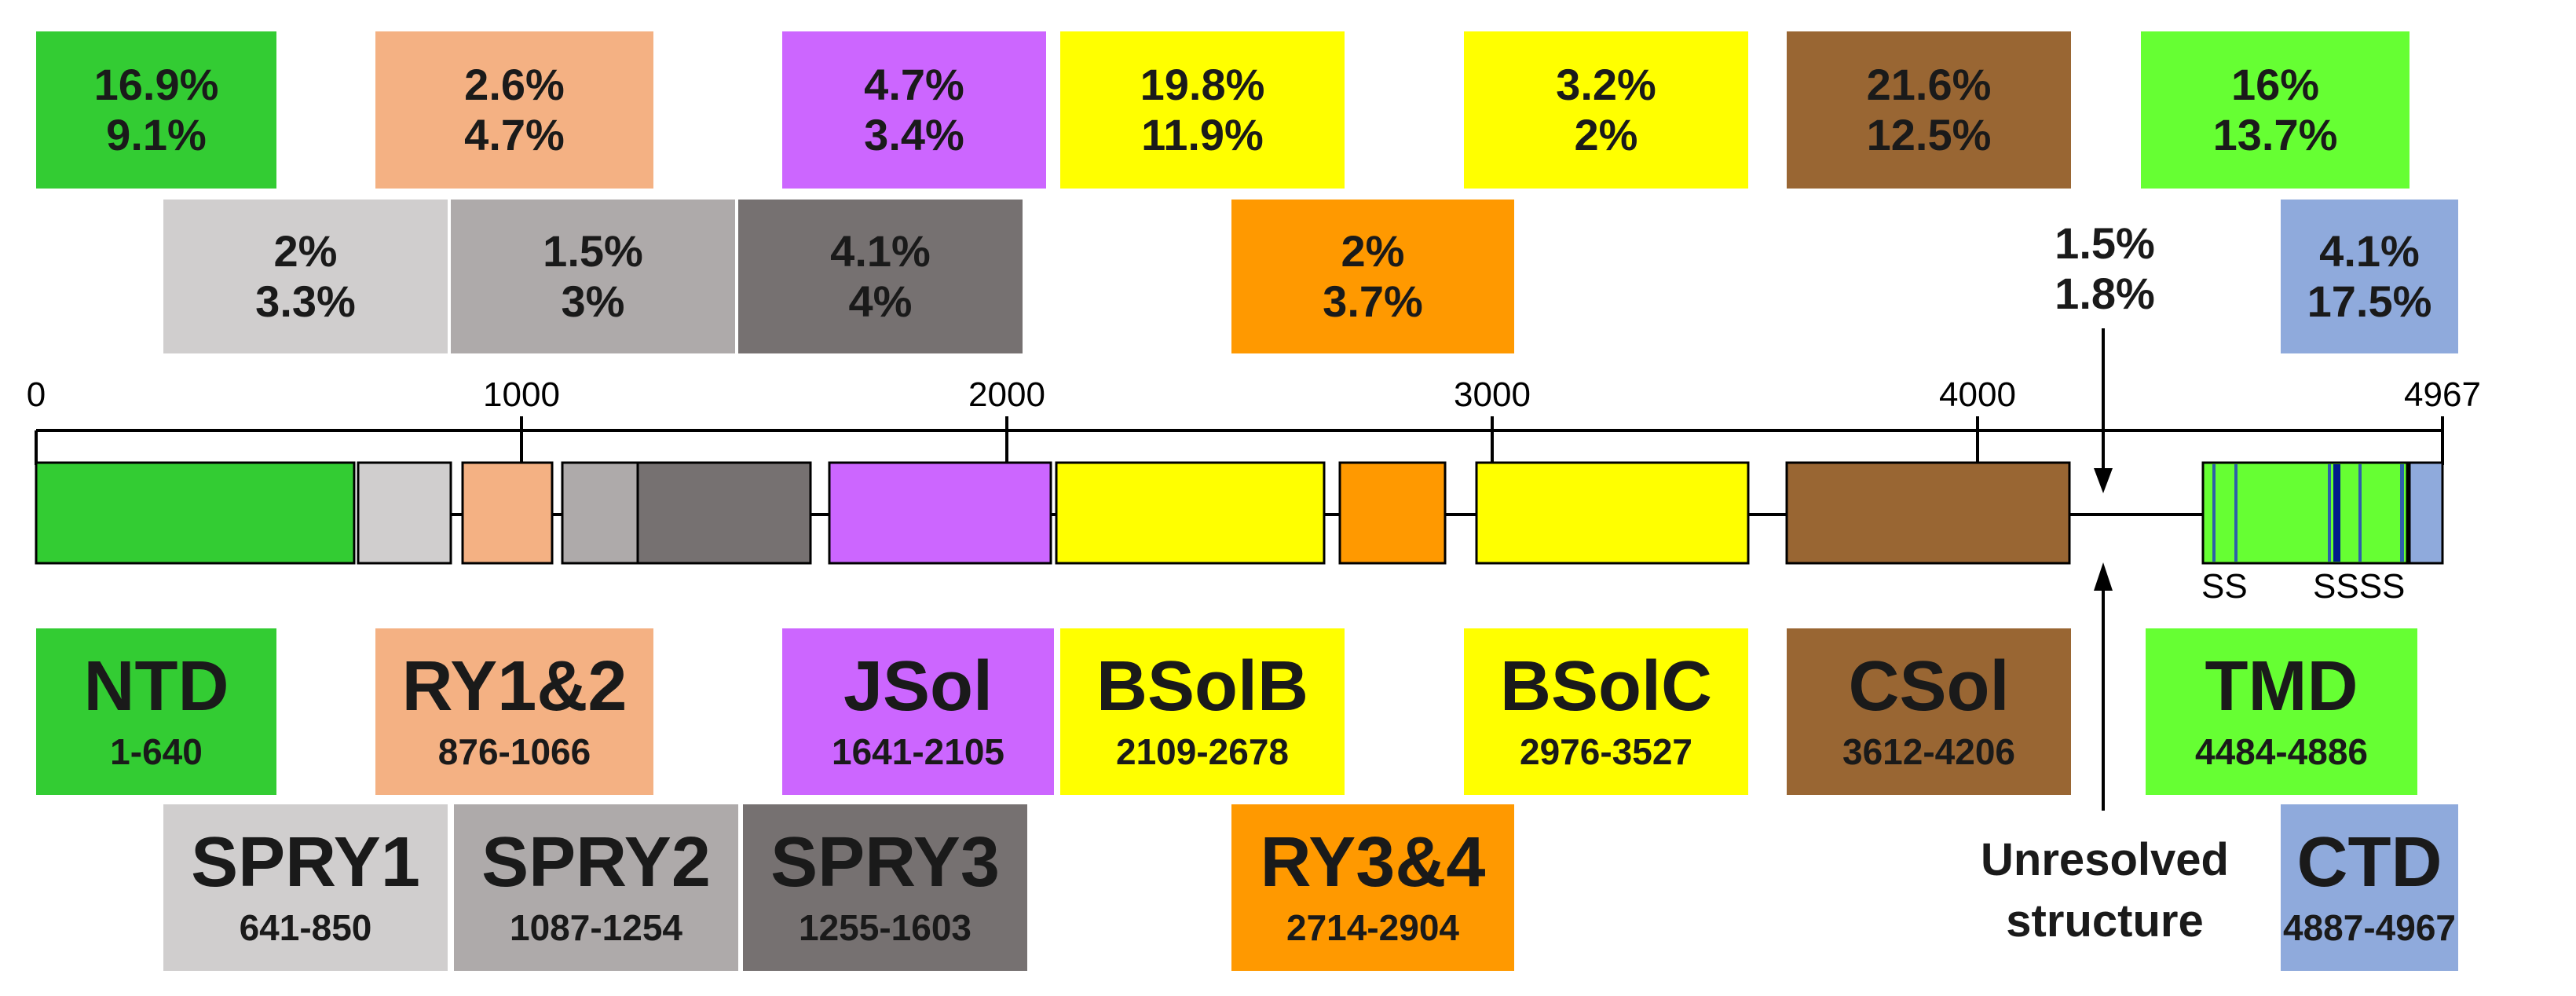  I want to click on pct-box-RY34: 2% 3.7%, so click(1372, 276).